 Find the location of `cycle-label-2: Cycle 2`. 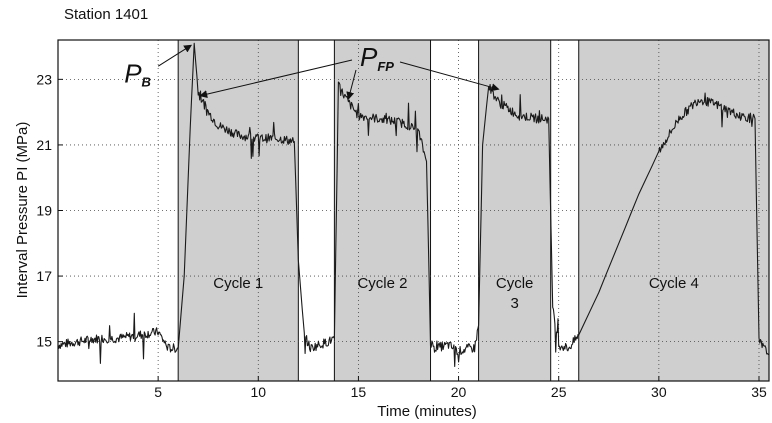

cycle-label-2: Cycle 2 is located at coordinates (382, 283).